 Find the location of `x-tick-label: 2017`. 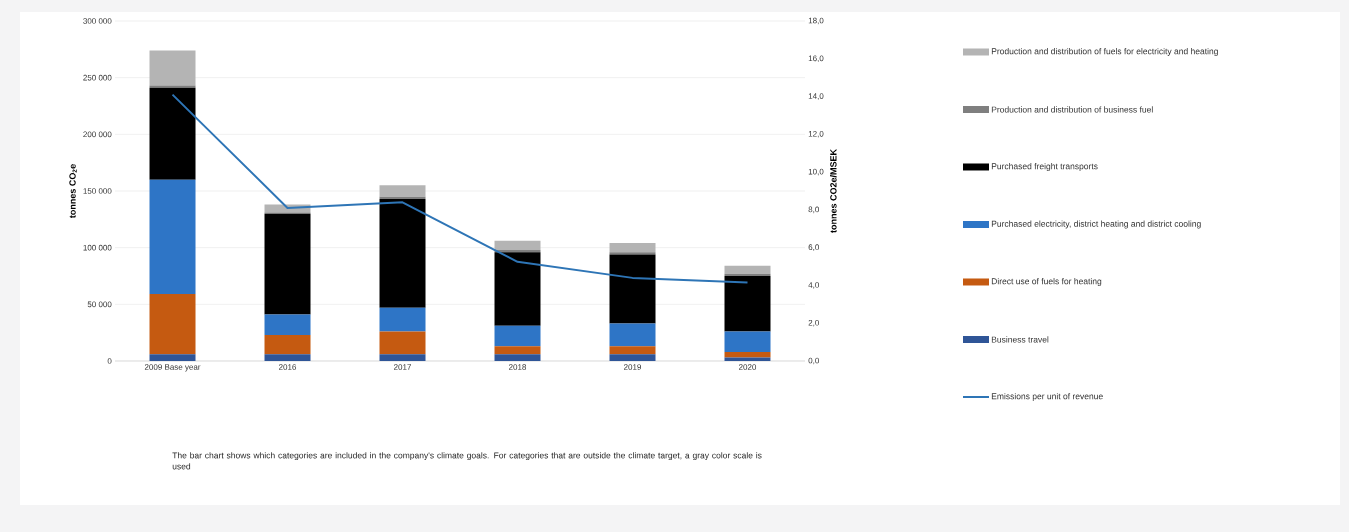

x-tick-label: 2017 is located at coordinates (402, 367).